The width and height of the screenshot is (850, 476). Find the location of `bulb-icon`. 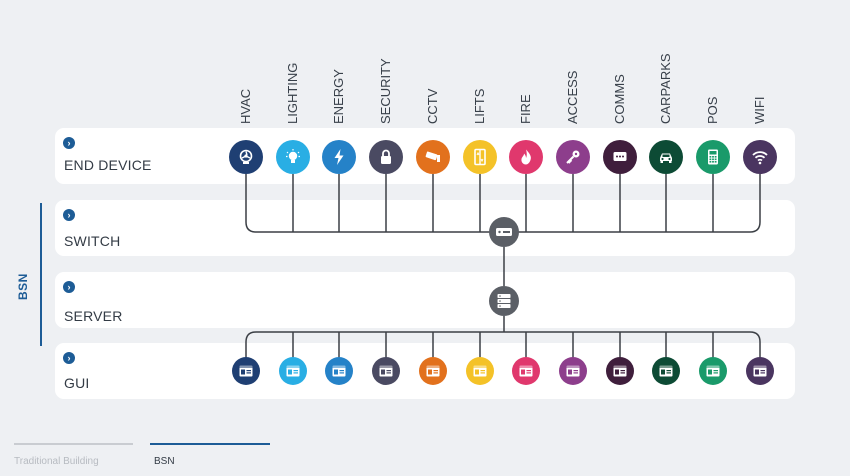

bulb-icon is located at coordinates (293, 157).